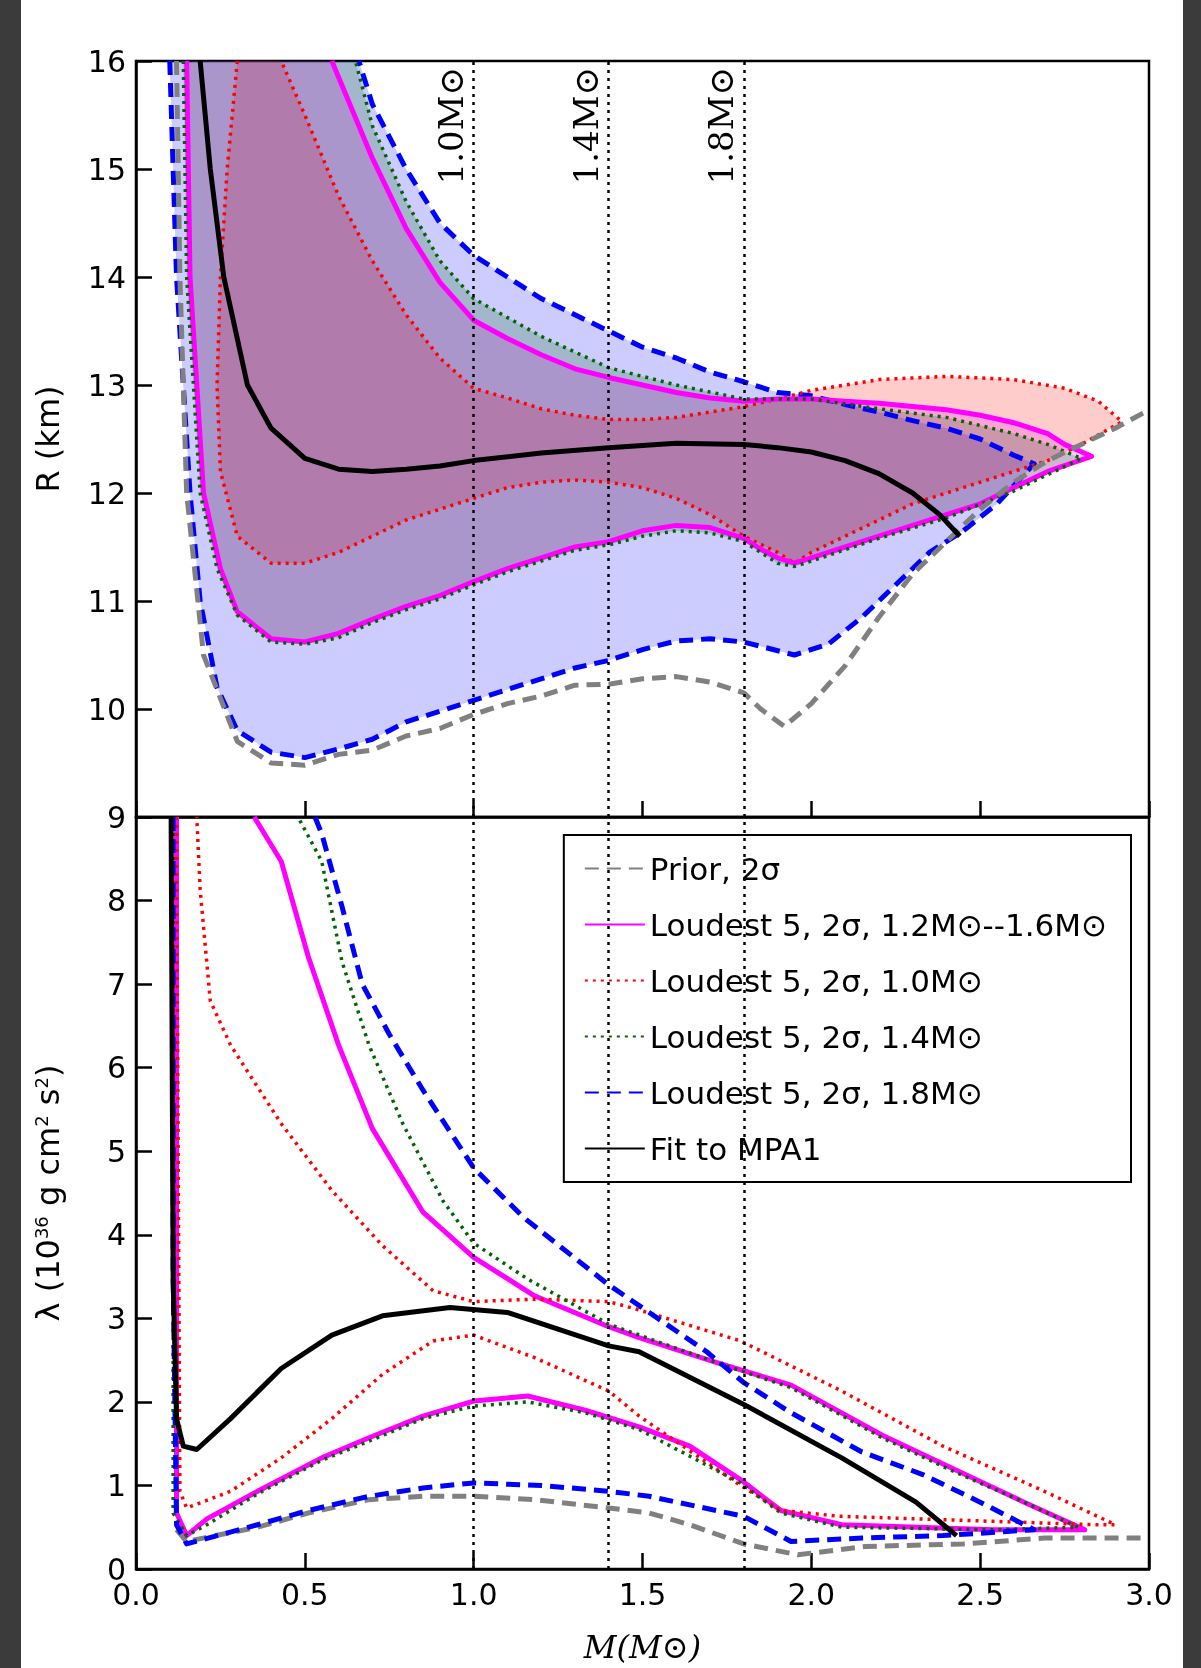 The image size is (1201, 1668). Describe the element at coordinates (48, 1193) in the screenshot. I see `y-axis-title: λ (1036 g cm2 s2)` at that location.